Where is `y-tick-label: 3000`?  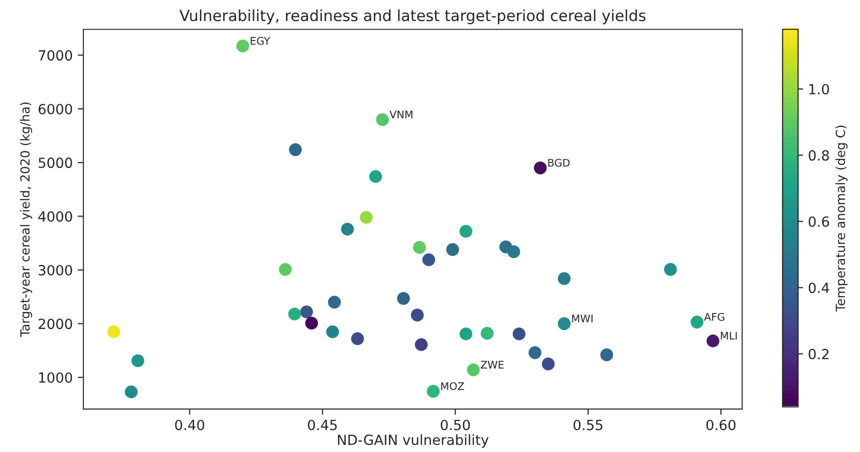
y-tick-label: 3000 is located at coordinates (55, 270).